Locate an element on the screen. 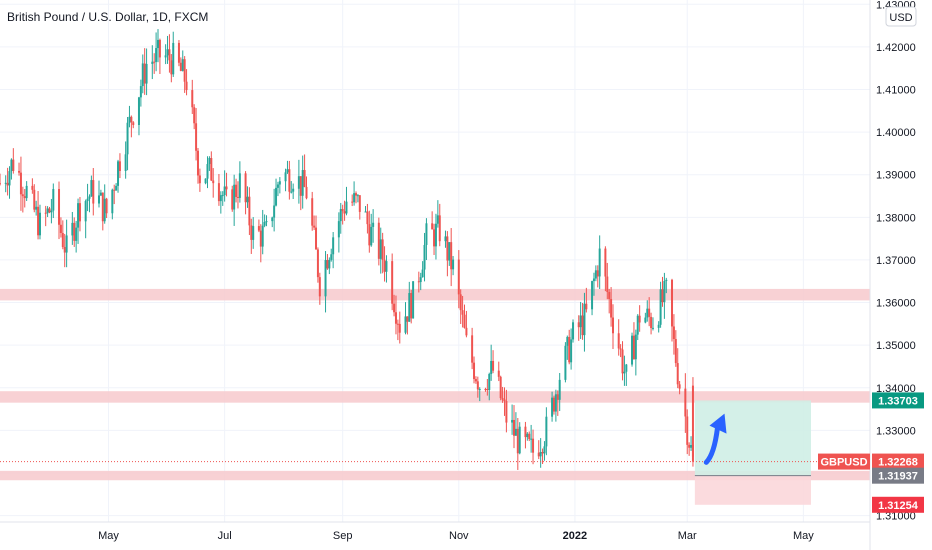 This screenshot has width=932, height=550. price-tag-value: 1.32268 is located at coordinates (898, 463).